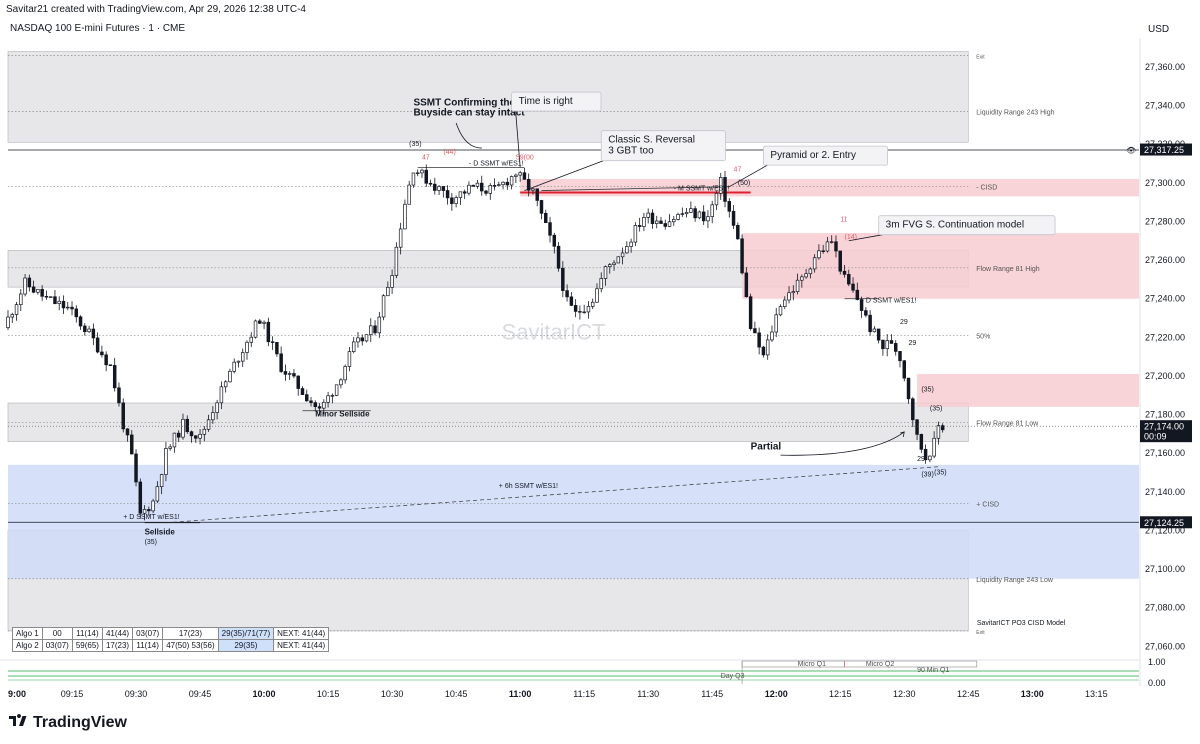  I want to click on callout-time-is-right-box, so click(556, 101).